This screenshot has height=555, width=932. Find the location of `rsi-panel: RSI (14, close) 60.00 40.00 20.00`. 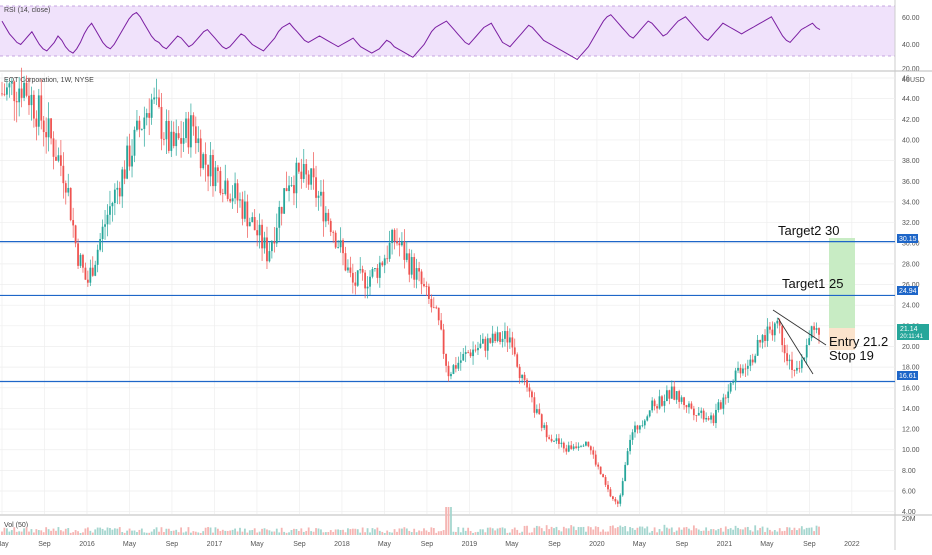

rsi-panel: RSI (14, close) 60.00 40.00 20.00 is located at coordinates (460, 39).